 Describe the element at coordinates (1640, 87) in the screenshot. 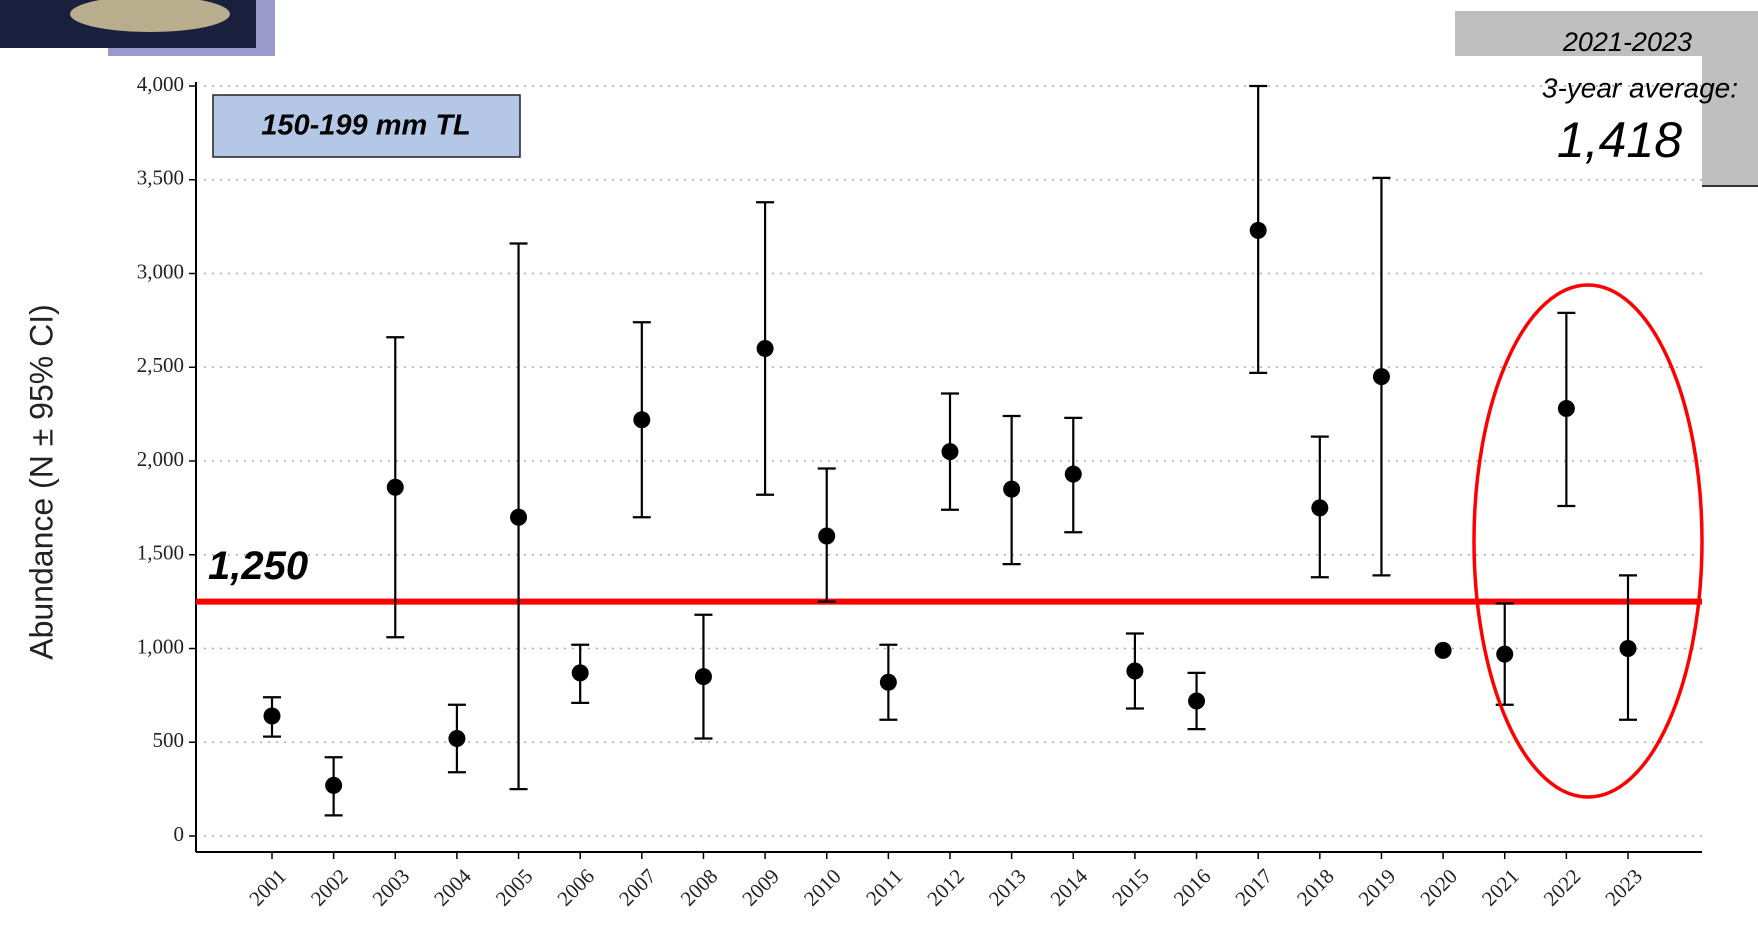

I see `average-caption: 3-year average:` at that location.